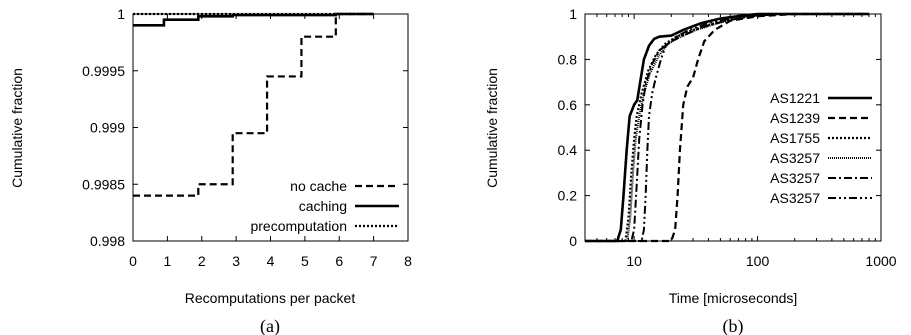  What do you see at coordinates (408, 261) in the screenshot?
I see `x-tick-label: 8` at bounding box center [408, 261].